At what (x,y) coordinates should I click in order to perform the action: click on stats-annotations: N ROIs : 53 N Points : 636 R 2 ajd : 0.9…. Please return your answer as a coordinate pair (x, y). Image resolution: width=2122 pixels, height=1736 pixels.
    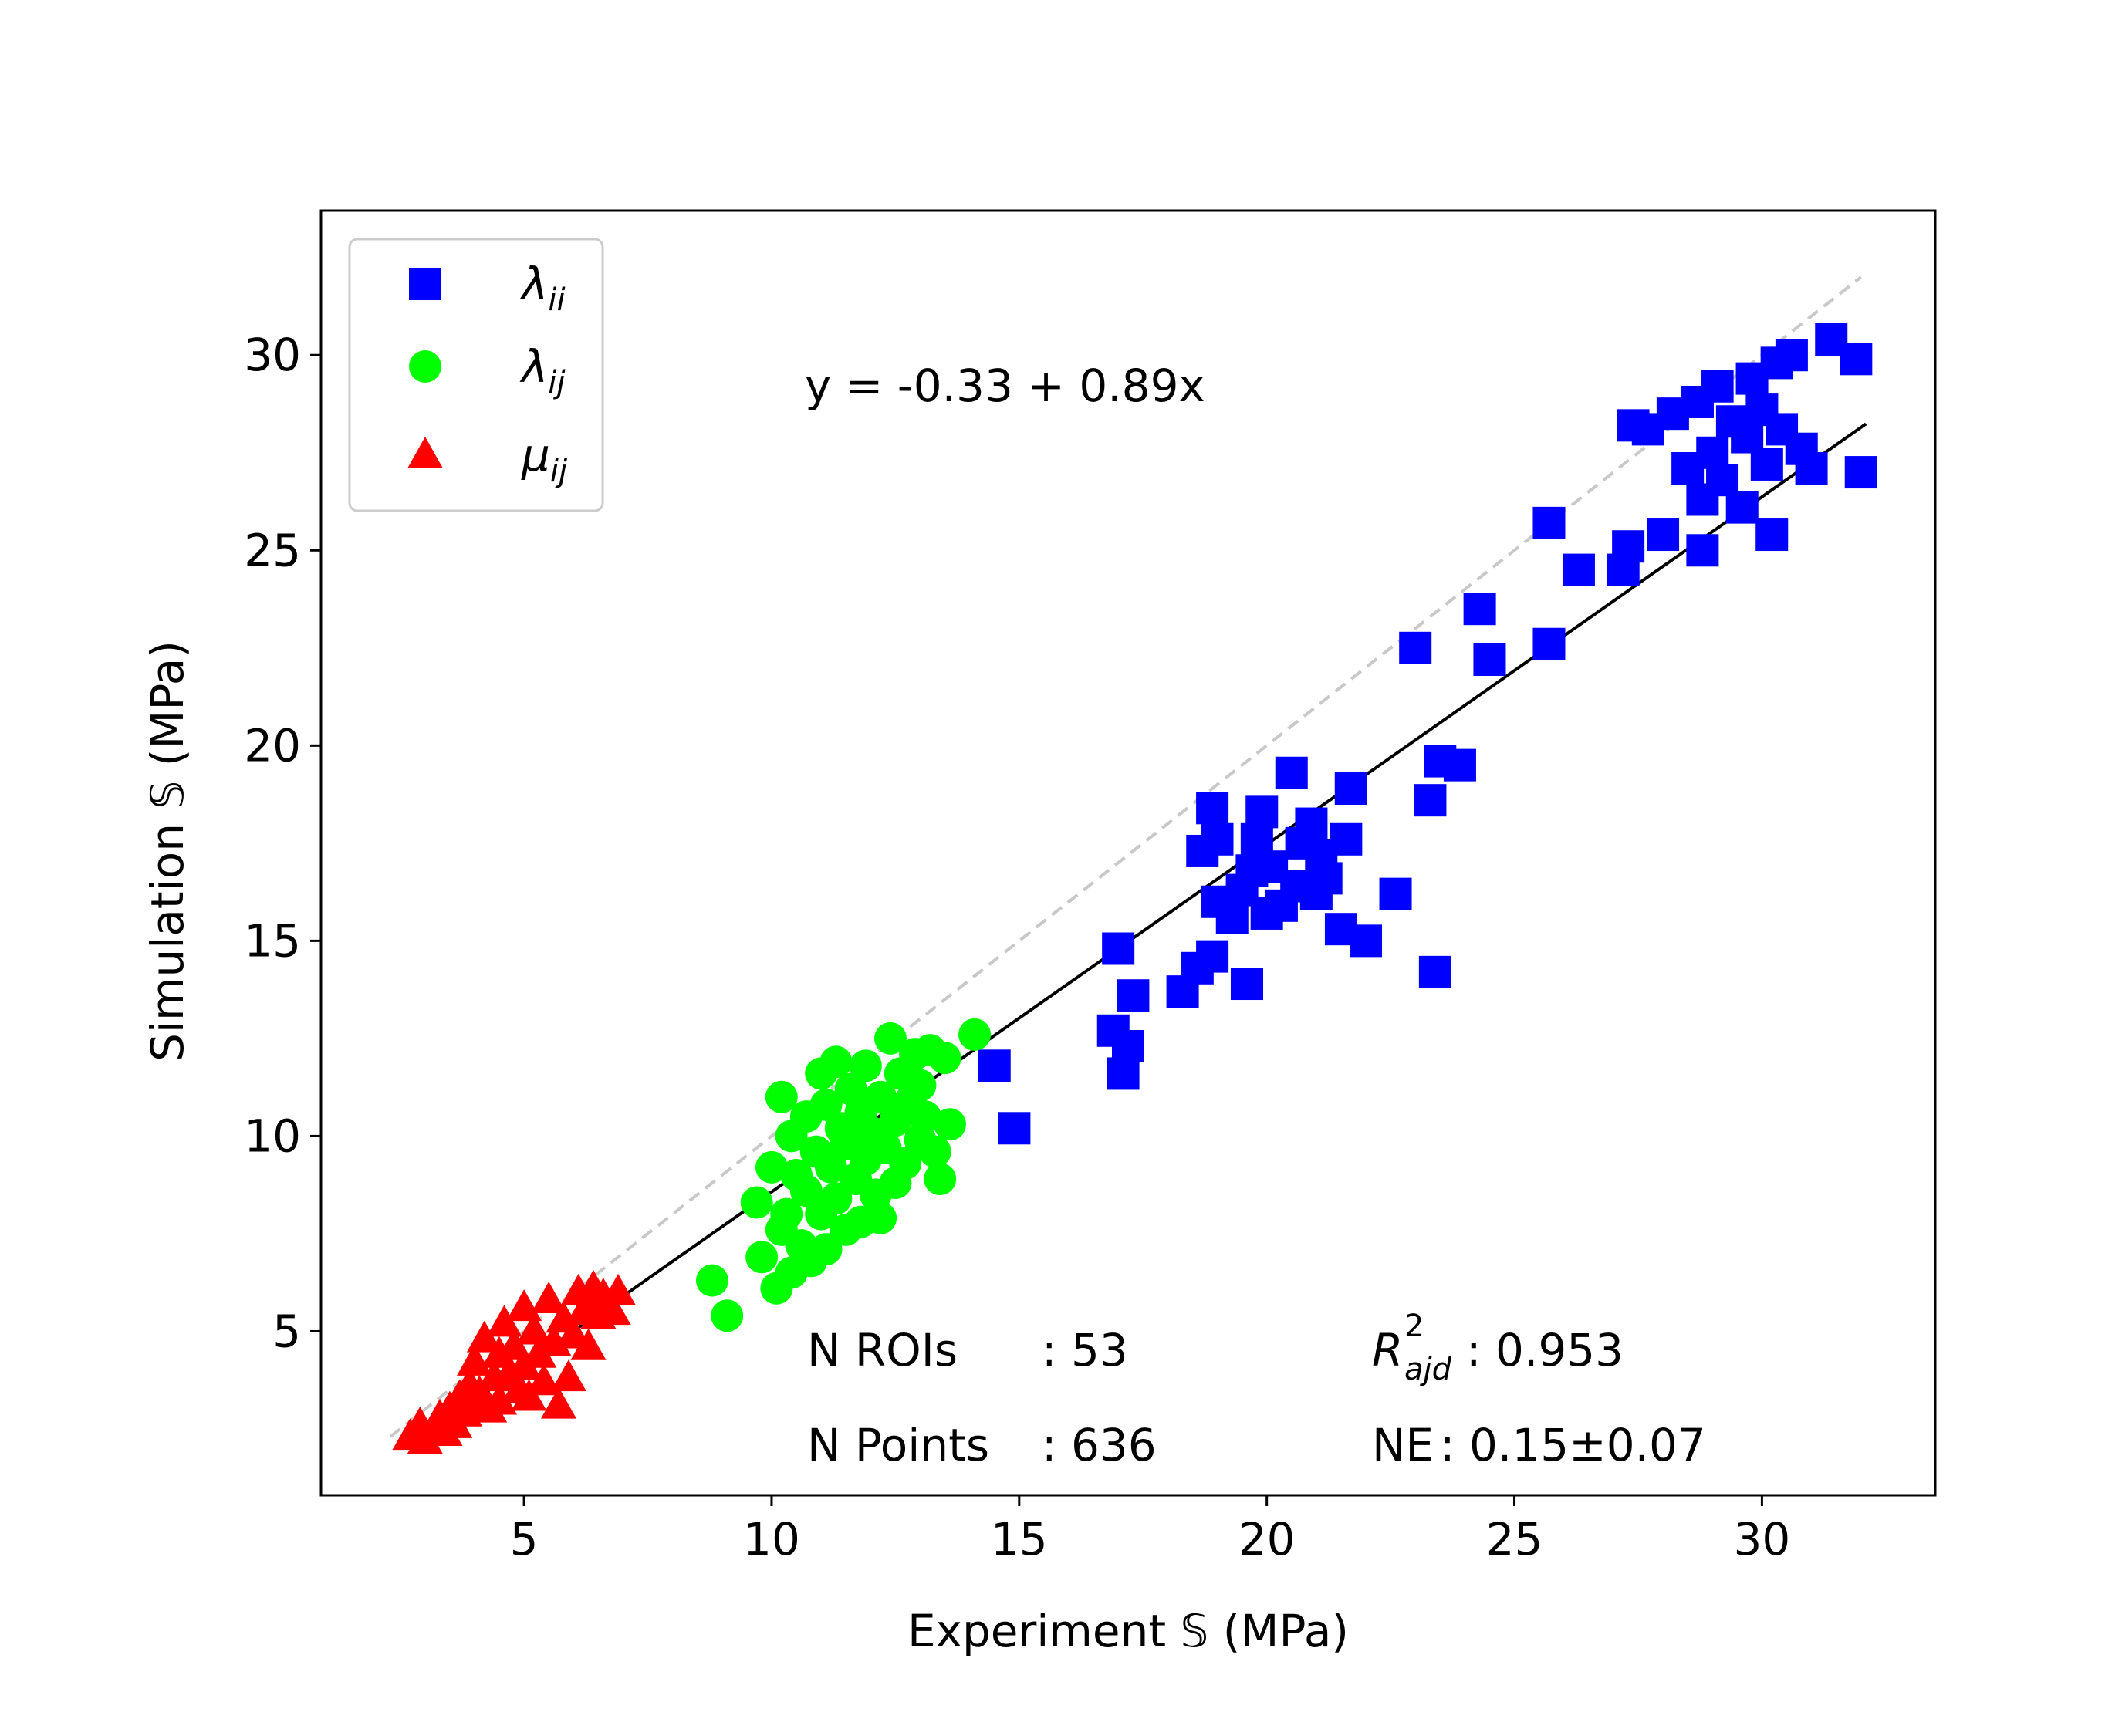
    Looking at the image, I should click on (1256, 1390).